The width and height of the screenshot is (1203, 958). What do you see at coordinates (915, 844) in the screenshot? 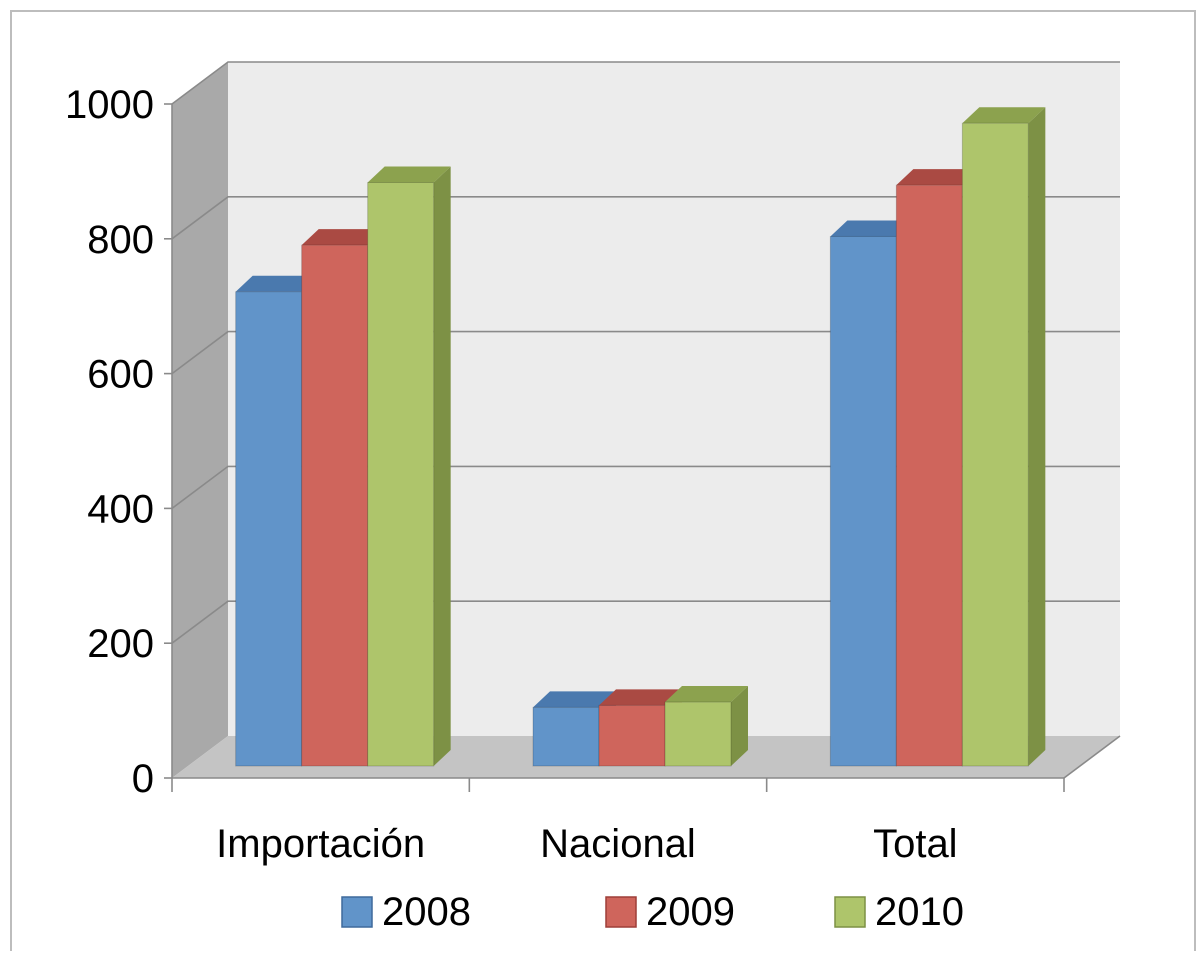
I see `x-tick-label: Total` at bounding box center [915, 844].